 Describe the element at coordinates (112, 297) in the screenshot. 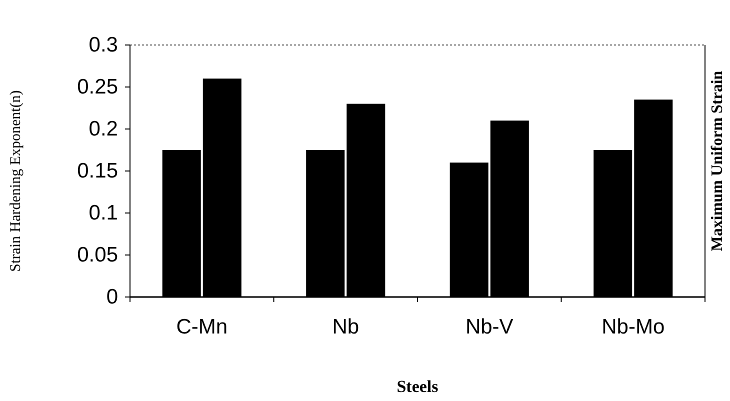

I see `y-tick-label: 0` at that location.